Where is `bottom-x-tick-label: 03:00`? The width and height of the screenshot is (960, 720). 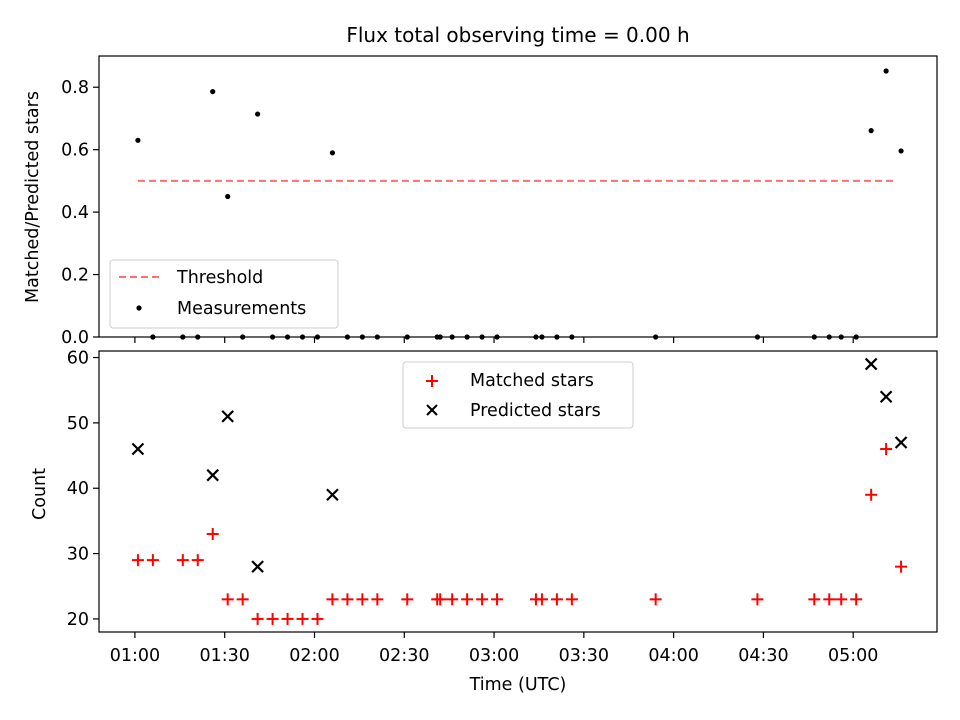 bottom-x-tick-label: 03:00 is located at coordinates (494, 656).